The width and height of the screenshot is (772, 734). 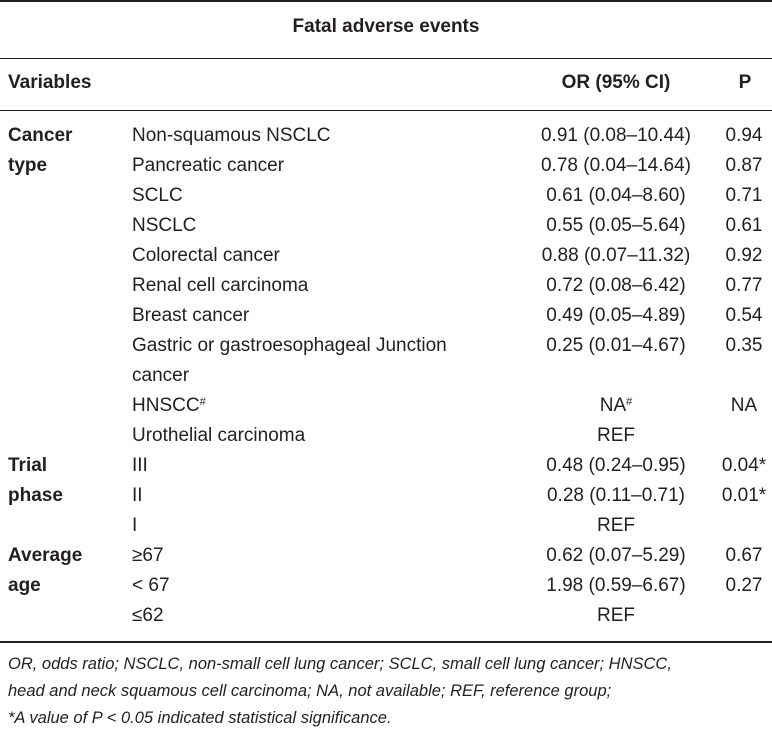 What do you see at coordinates (28, 165) in the screenshot?
I see `group-label-line: type` at bounding box center [28, 165].